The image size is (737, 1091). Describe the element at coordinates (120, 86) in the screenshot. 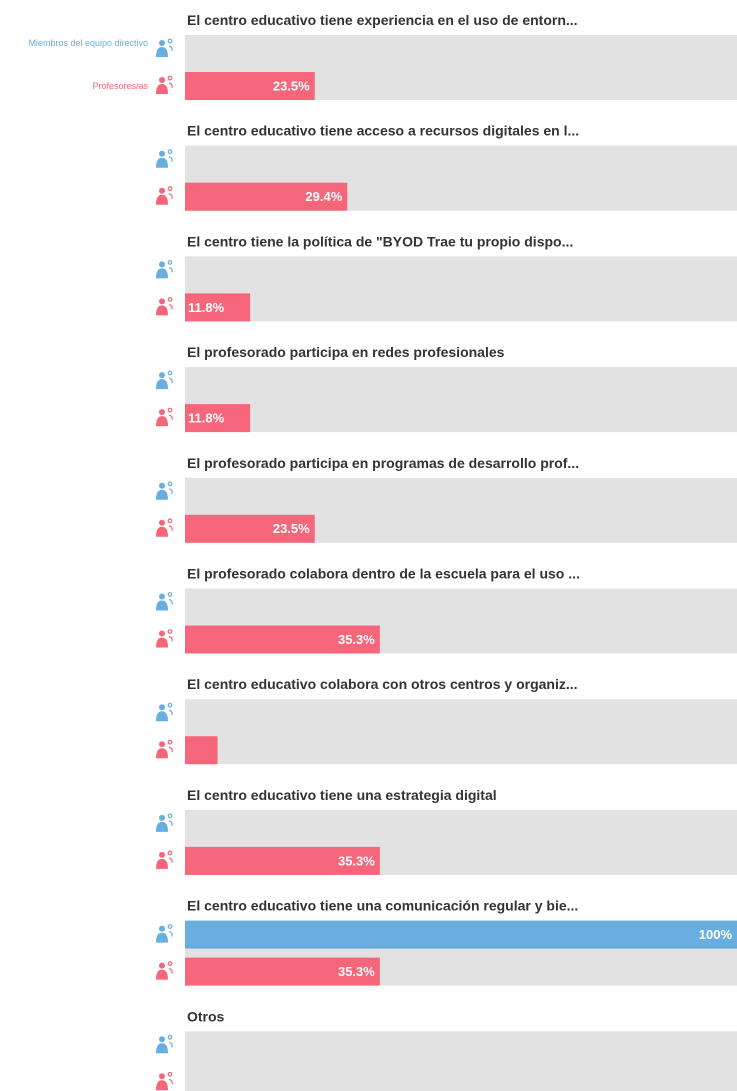

I see `legend-label: Profesores/as` at that location.